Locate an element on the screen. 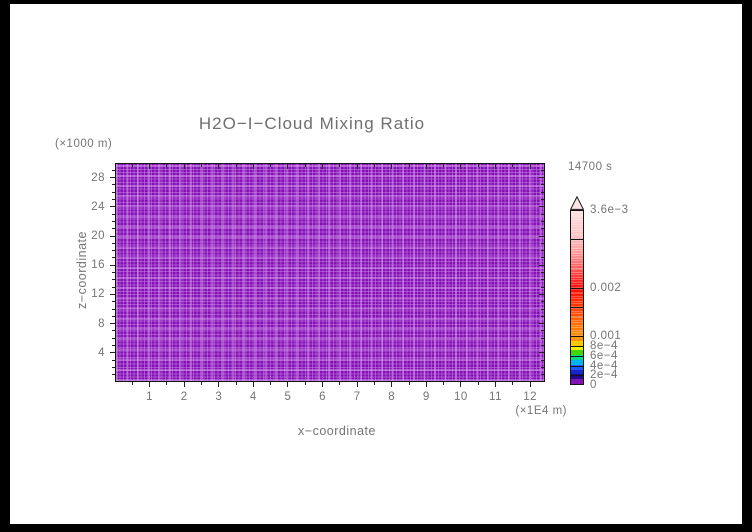  x-tick-label: 4 is located at coordinates (253, 397).